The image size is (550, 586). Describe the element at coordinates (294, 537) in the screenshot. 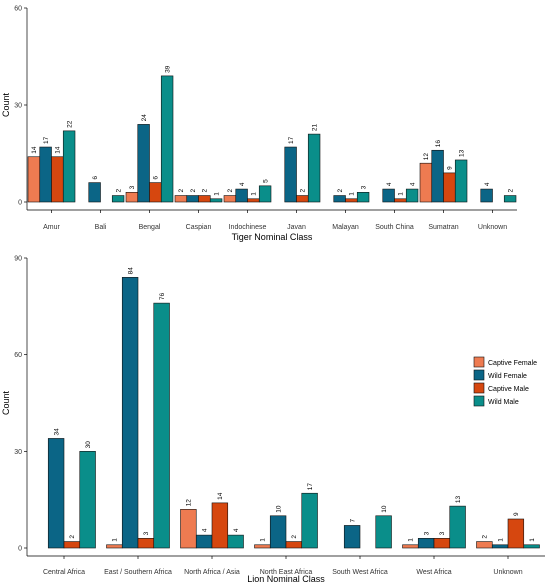

I see `data-label-north-east-africa-captive-male: 2` at that location.